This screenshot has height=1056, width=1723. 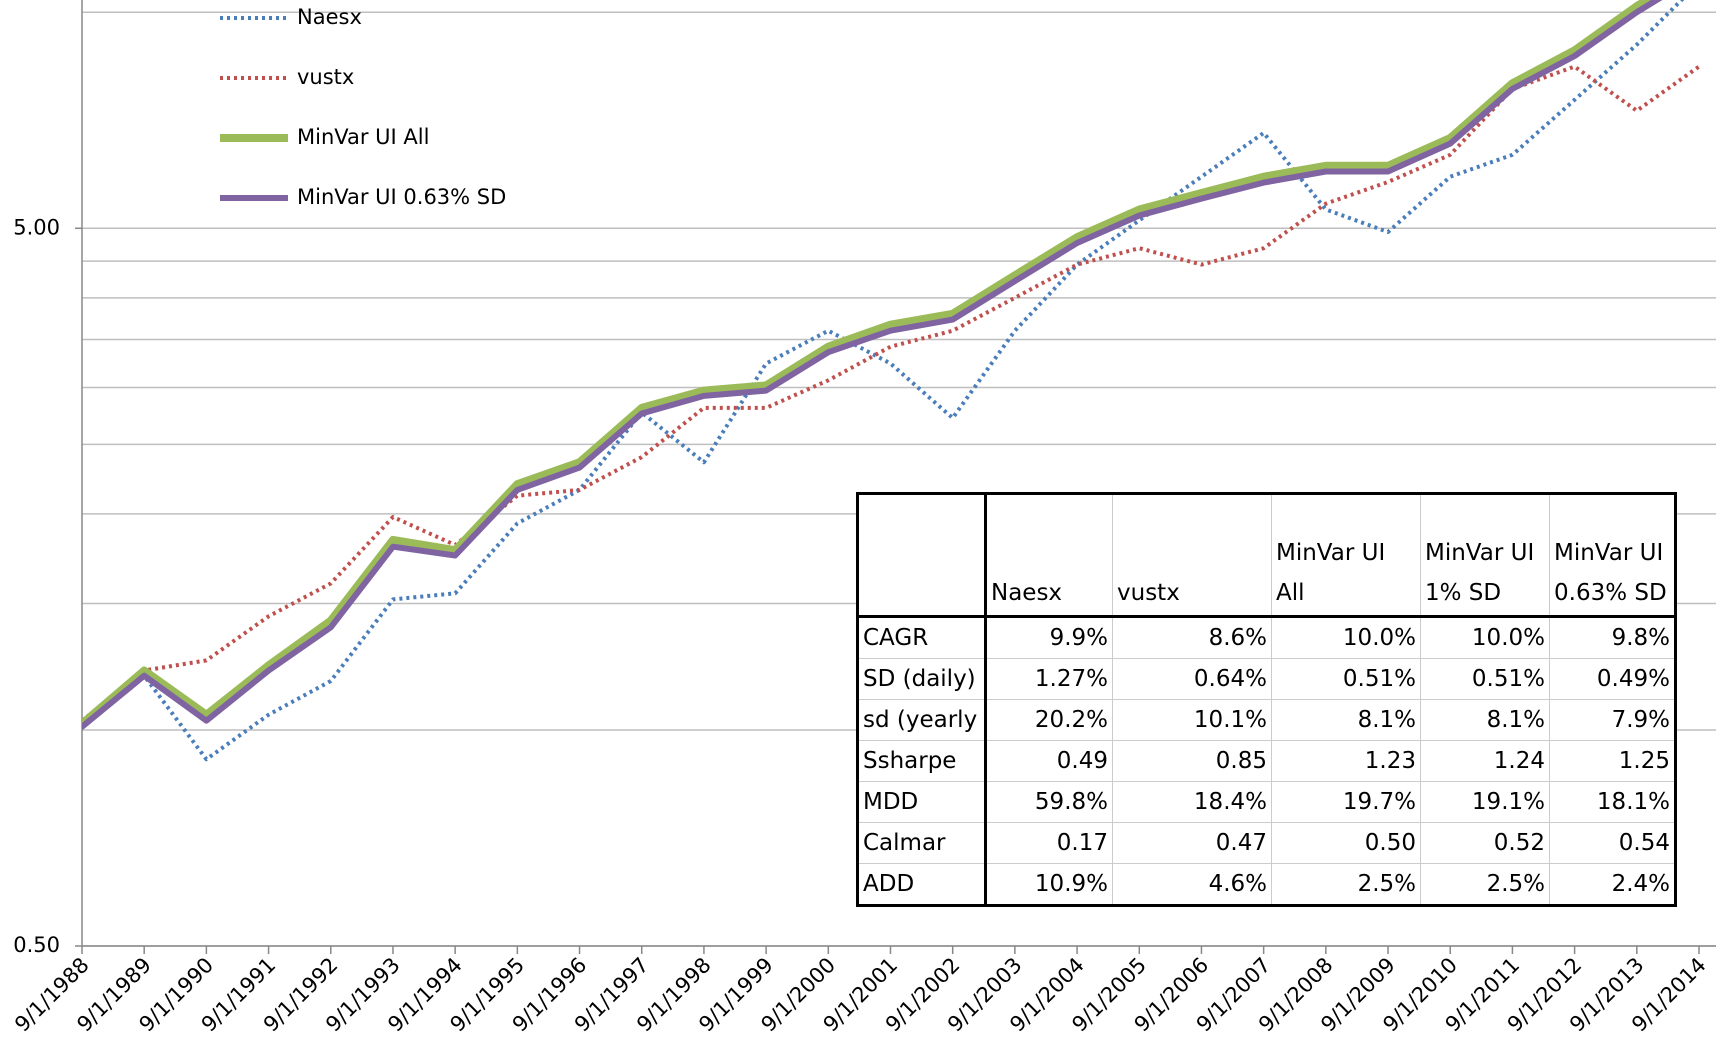 What do you see at coordinates (922, 555) in the screenshot?
I see `corner-cell` at bounding box center [922, 555].